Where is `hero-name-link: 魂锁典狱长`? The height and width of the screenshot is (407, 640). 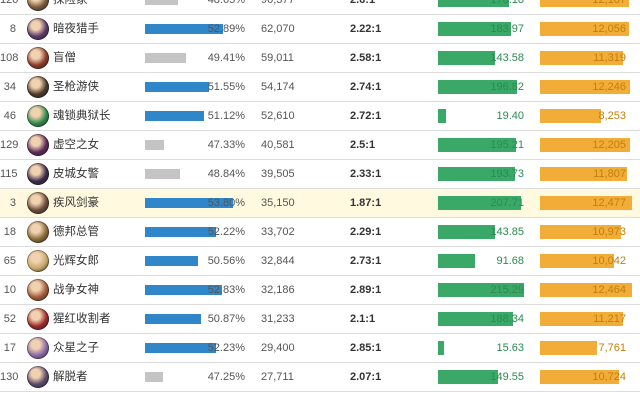
hero-name-link: 魂锁典狱长 is located at coordinates (82, 116).